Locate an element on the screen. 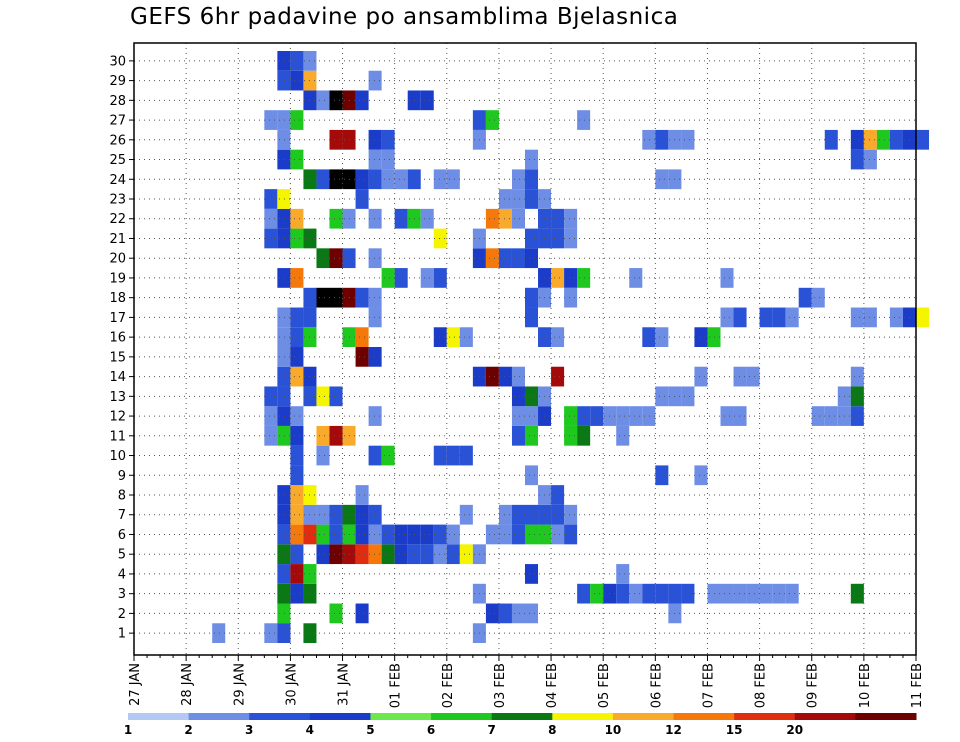  x-tick-label: 05 FEB is located at coordinates (604, 685).